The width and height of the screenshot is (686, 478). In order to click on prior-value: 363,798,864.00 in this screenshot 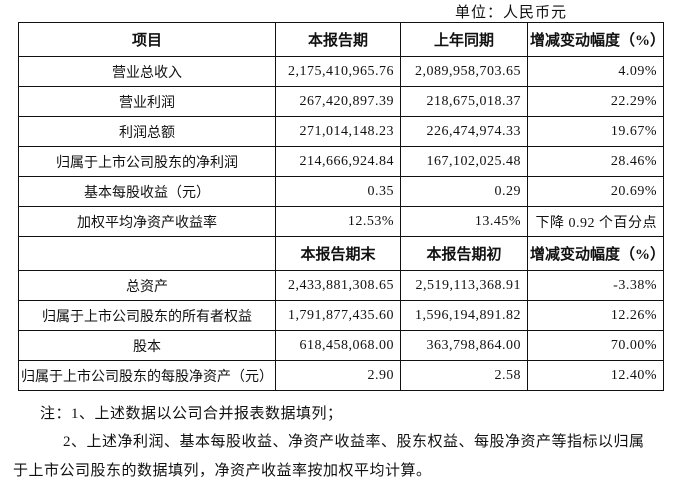, I will do `click(464, 345)`.